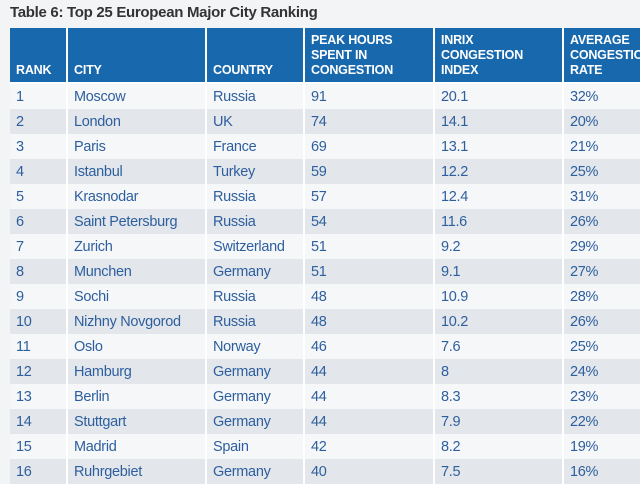 This screenshot has width=640, height=484. I want to click on table-row: 16 Ruhrgebiet Germany 40 7.5 16%, so click(325, 471).